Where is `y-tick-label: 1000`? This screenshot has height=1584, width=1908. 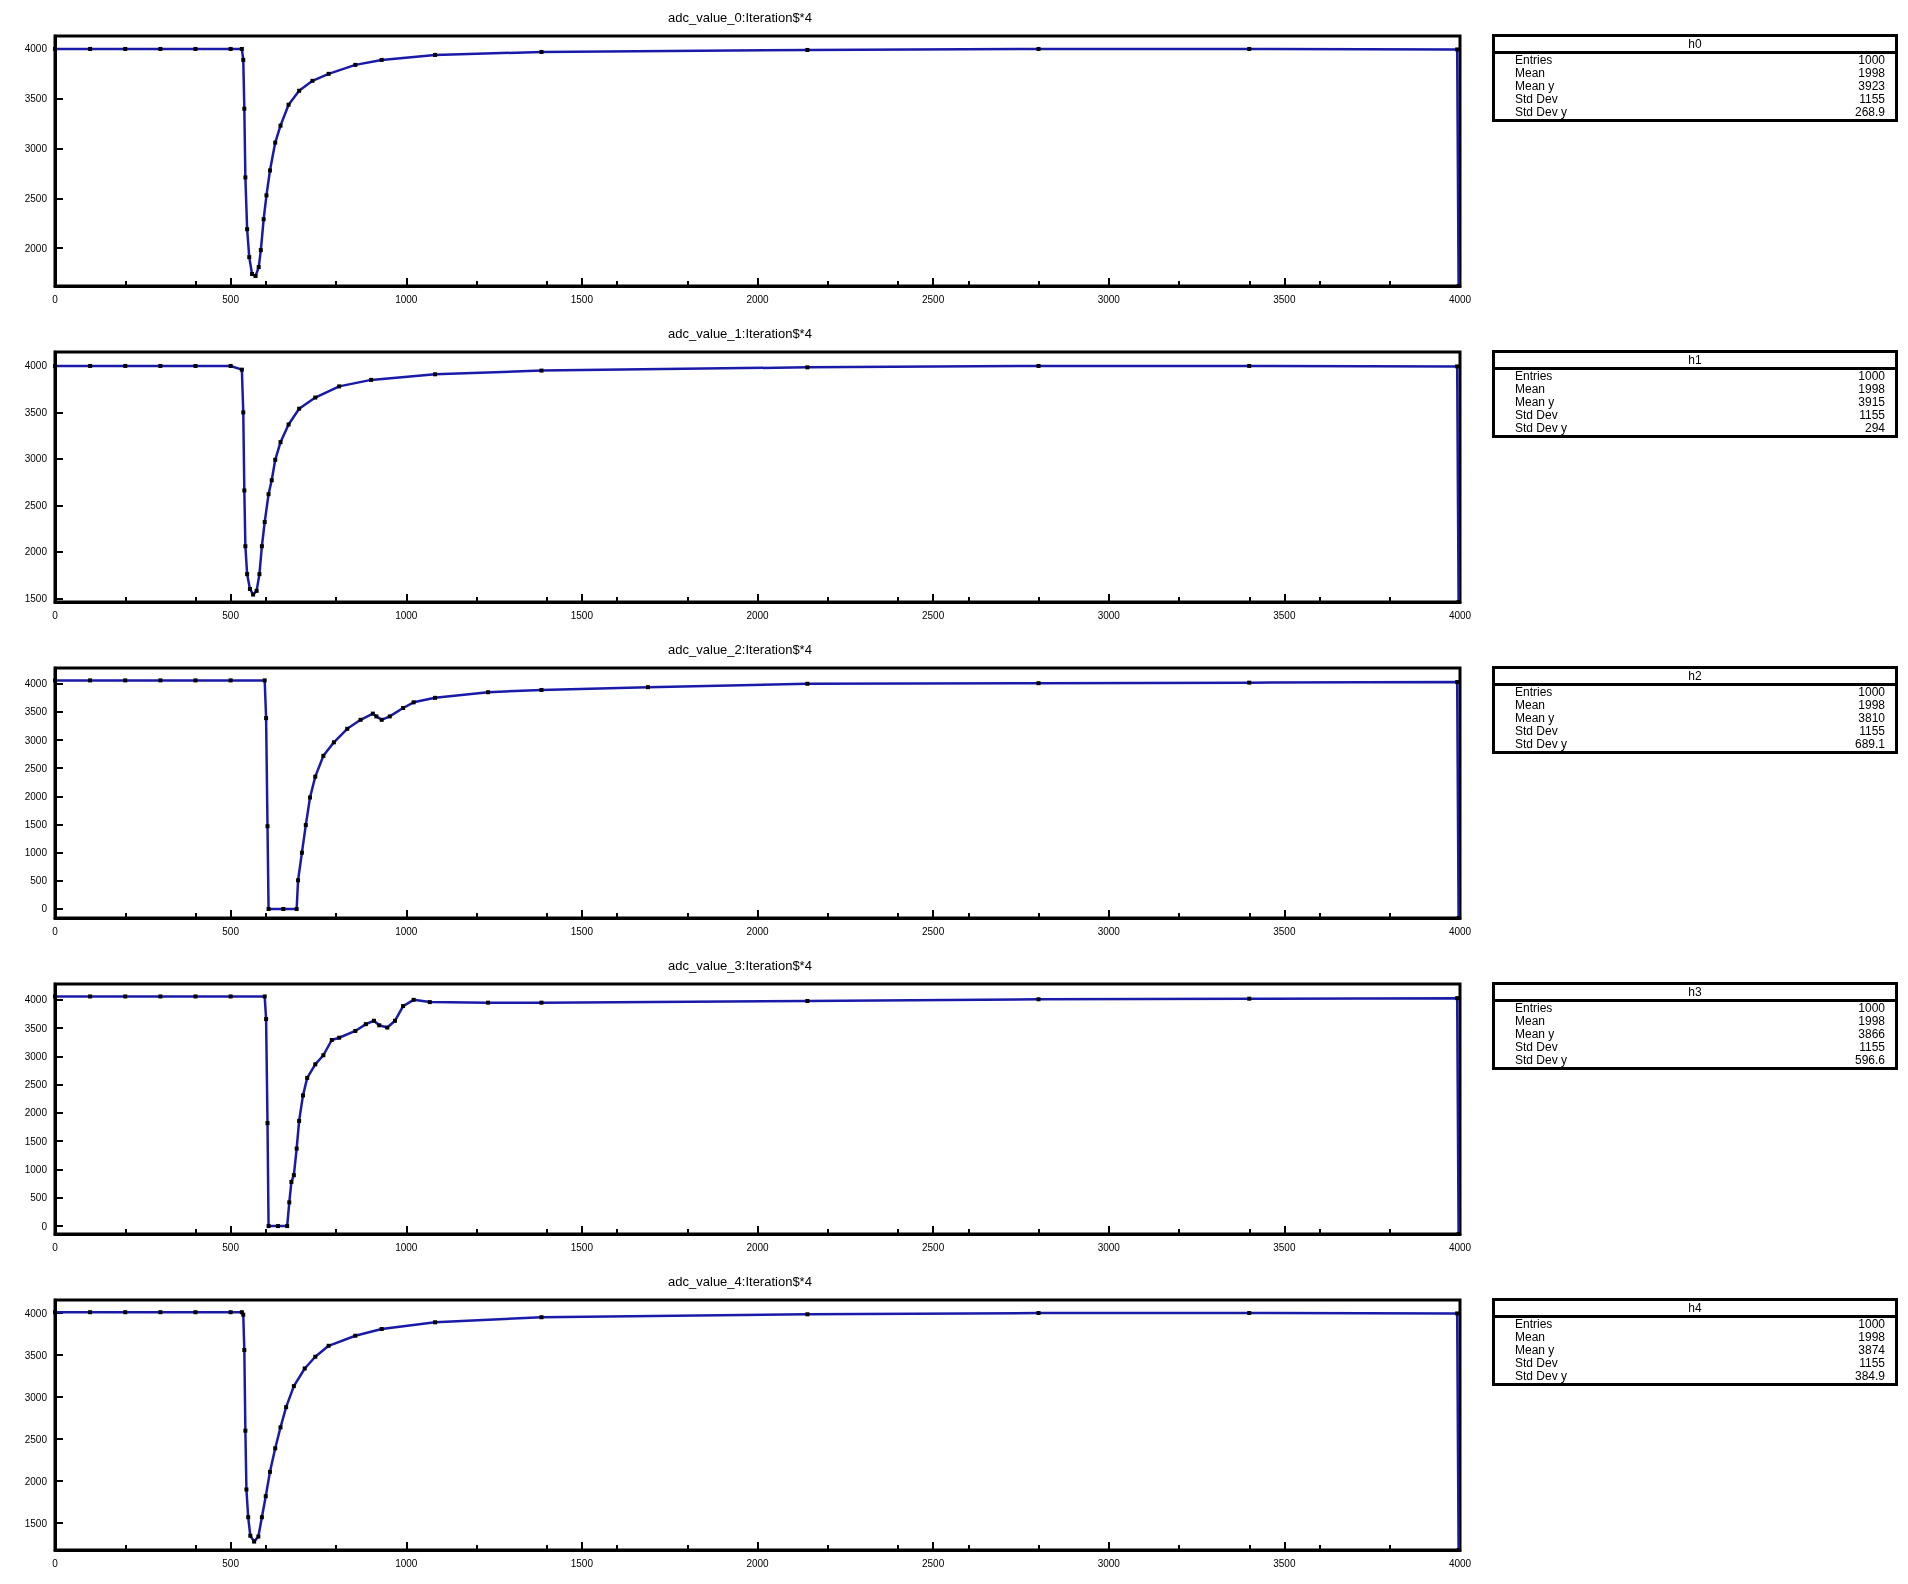 y-tick-label: 1000 is located at coordinates (36, 853).